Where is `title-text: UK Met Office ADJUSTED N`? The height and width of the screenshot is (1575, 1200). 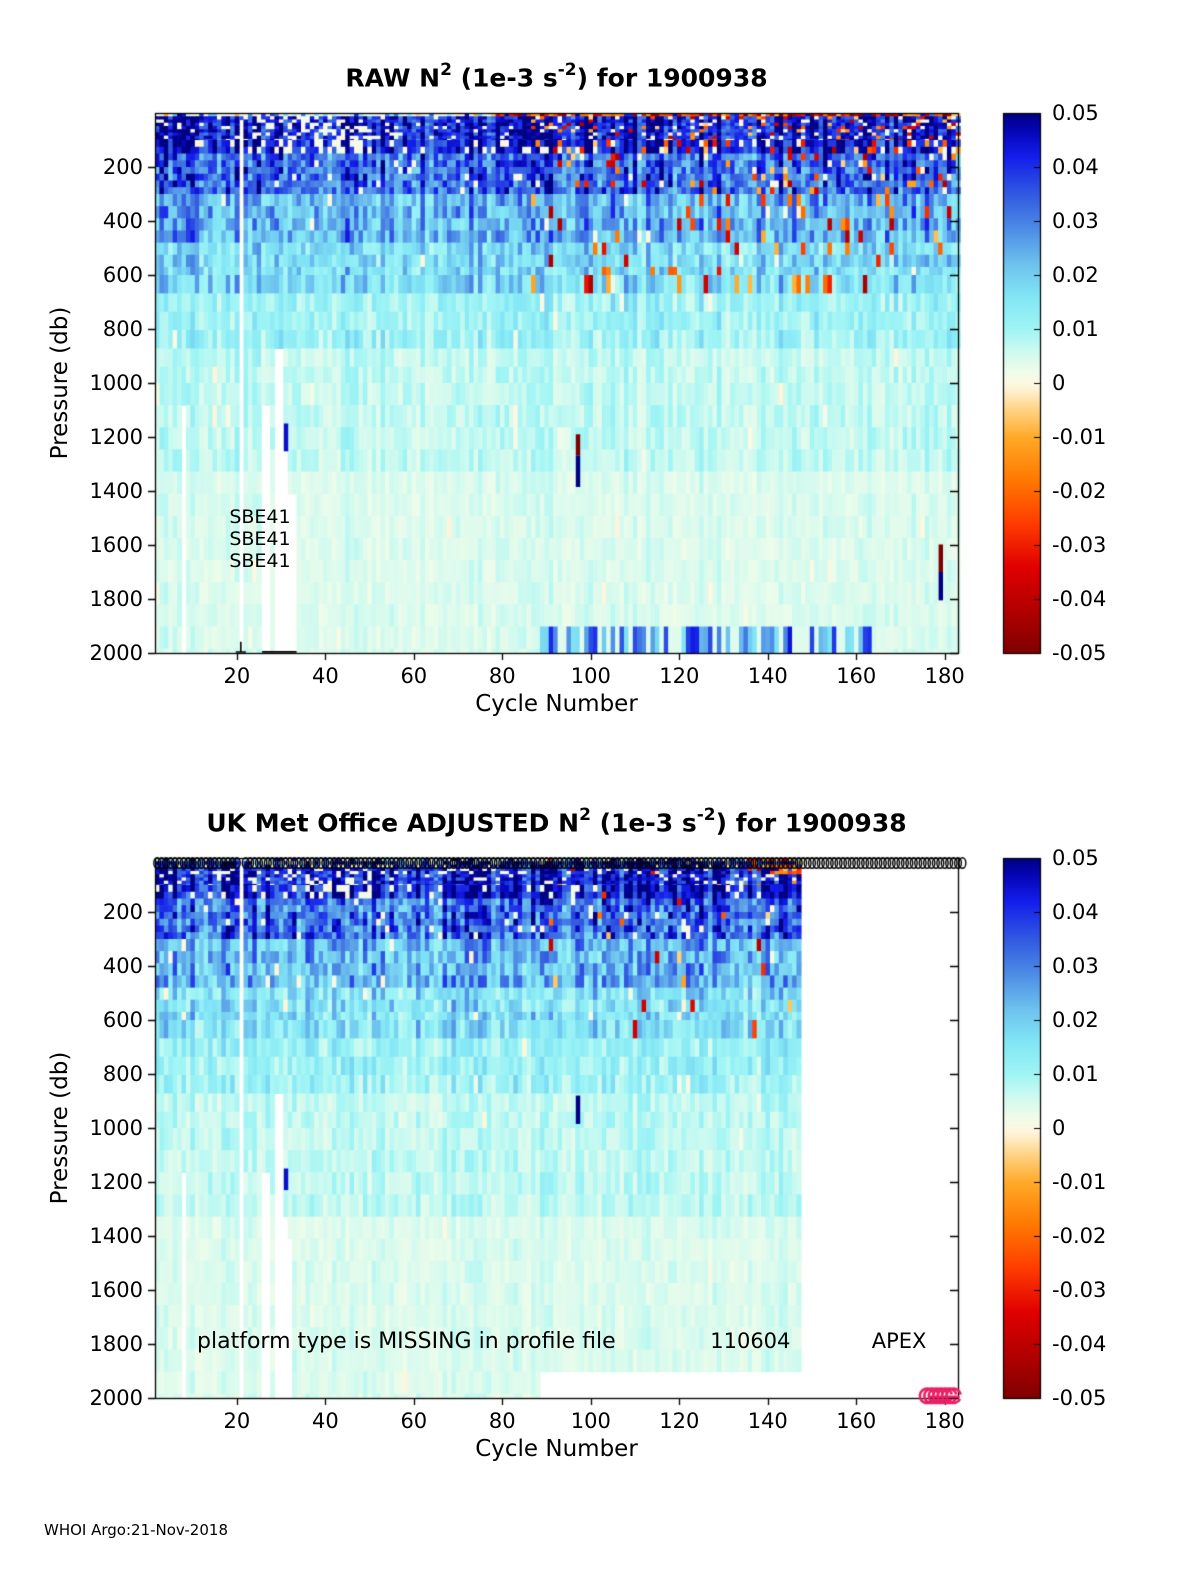
title-text: UK Met Office ADJUSTED N is located at coordinates (393, 823).